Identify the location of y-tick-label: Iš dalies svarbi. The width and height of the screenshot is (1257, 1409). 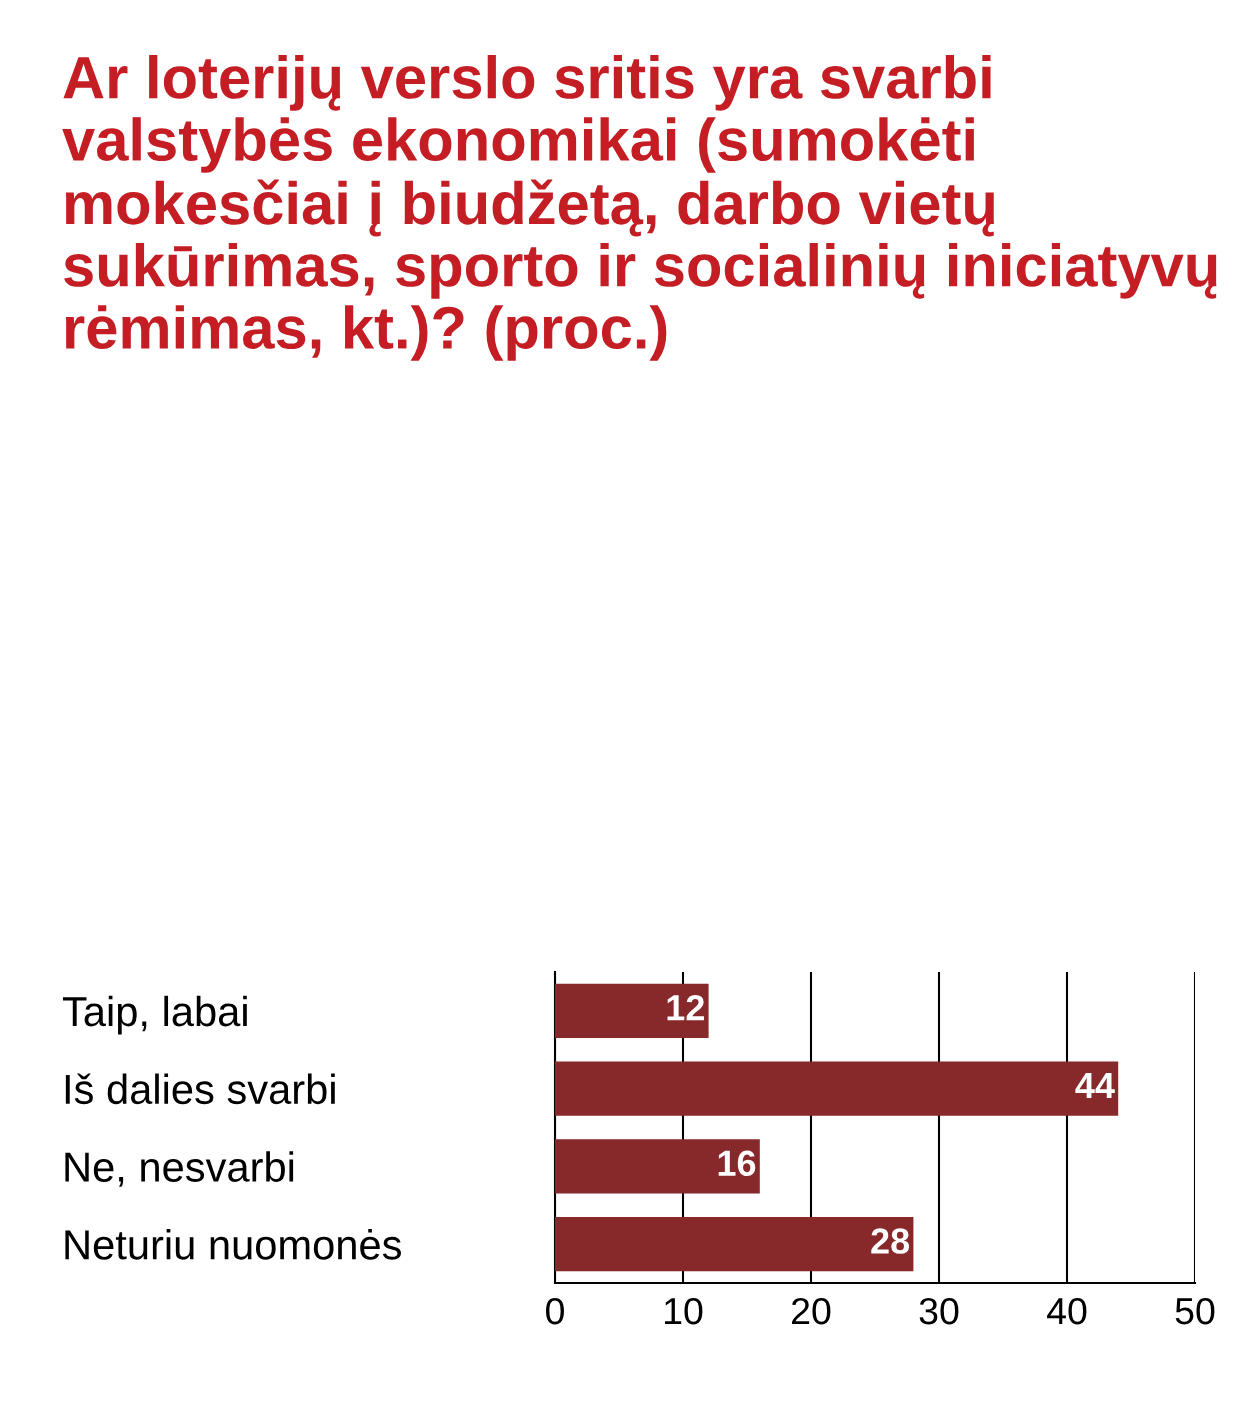
(200, 1089).